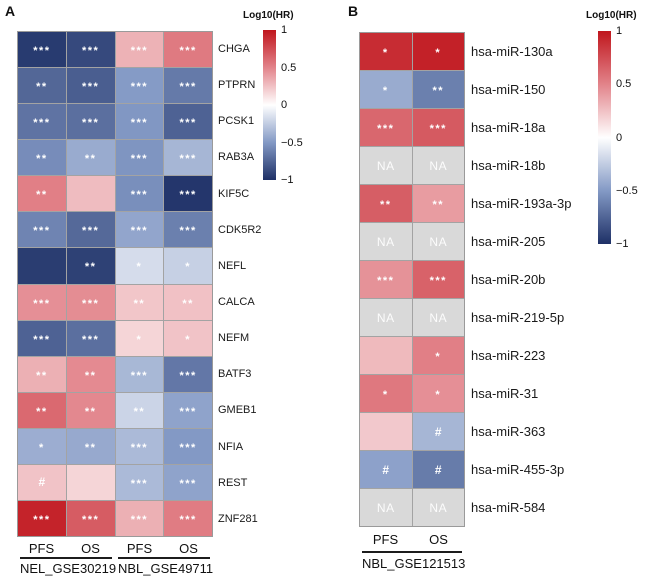 The image size is (646, 577). What do you see at coordinates (287, 180) in the screenshot?
I see `legend-tick-label: −1` at bounding box center [287, 180].